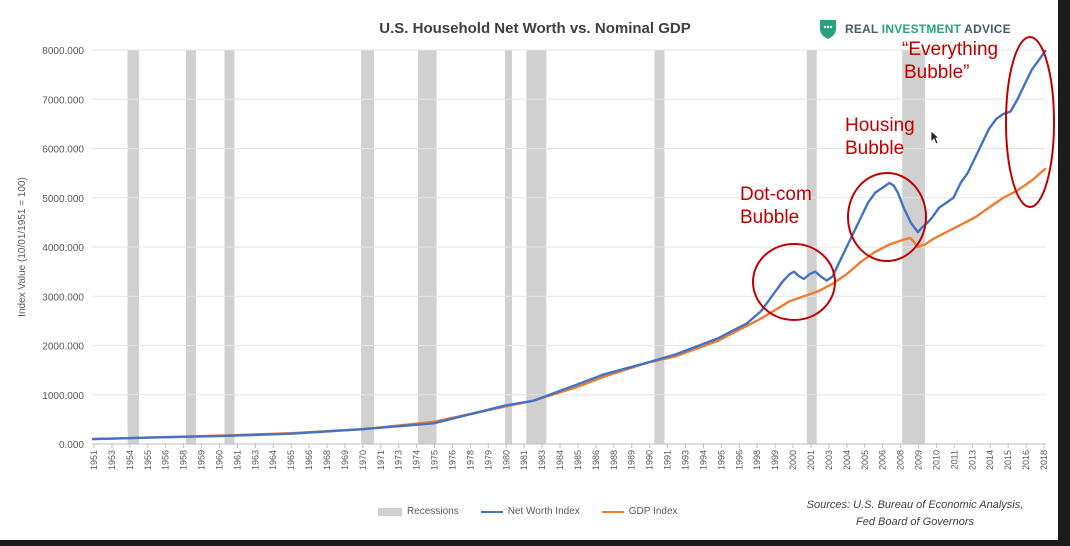 This screenshot has height=546, width=1070. I want to click on x-tick-label: 1956, so click(166, 460).